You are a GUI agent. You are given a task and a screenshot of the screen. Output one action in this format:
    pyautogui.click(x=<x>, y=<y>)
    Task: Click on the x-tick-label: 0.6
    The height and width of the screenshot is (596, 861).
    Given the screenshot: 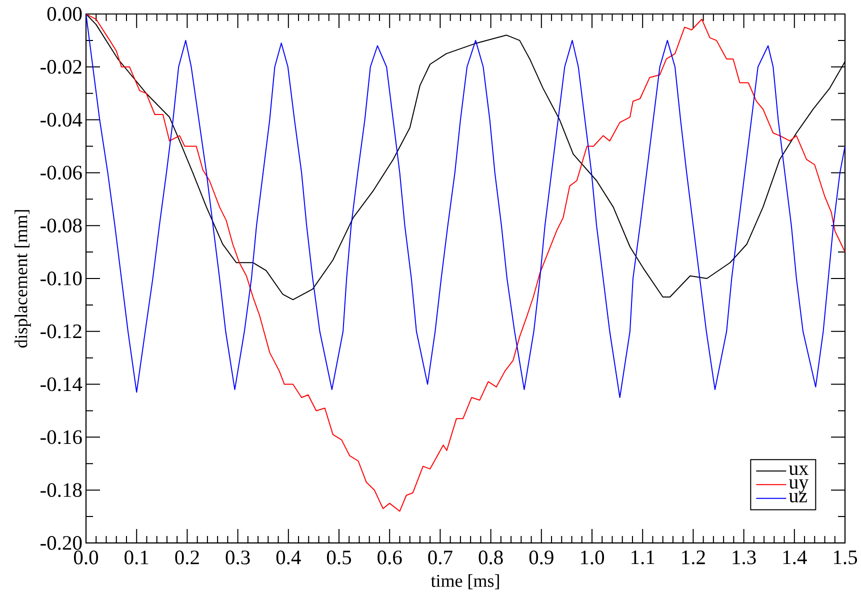 What is the action you would take?
    pyautogui.click(x=390, y=557)
    